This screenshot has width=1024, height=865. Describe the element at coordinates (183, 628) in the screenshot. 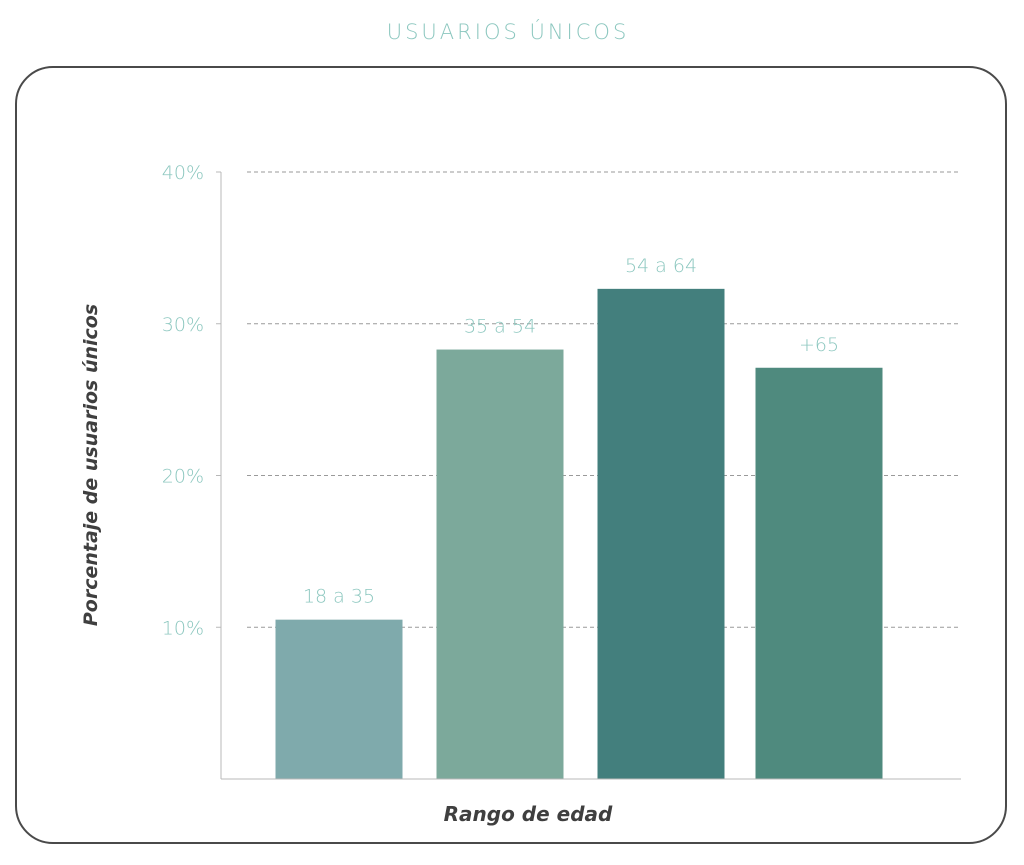

I see `y-tick-label: 10%` at that location.